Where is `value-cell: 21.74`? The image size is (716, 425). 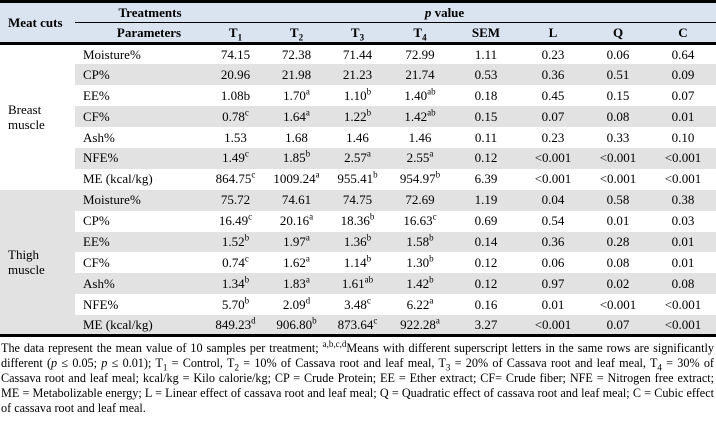 value-cell: 21.74 is located at coordinates (420, 75).